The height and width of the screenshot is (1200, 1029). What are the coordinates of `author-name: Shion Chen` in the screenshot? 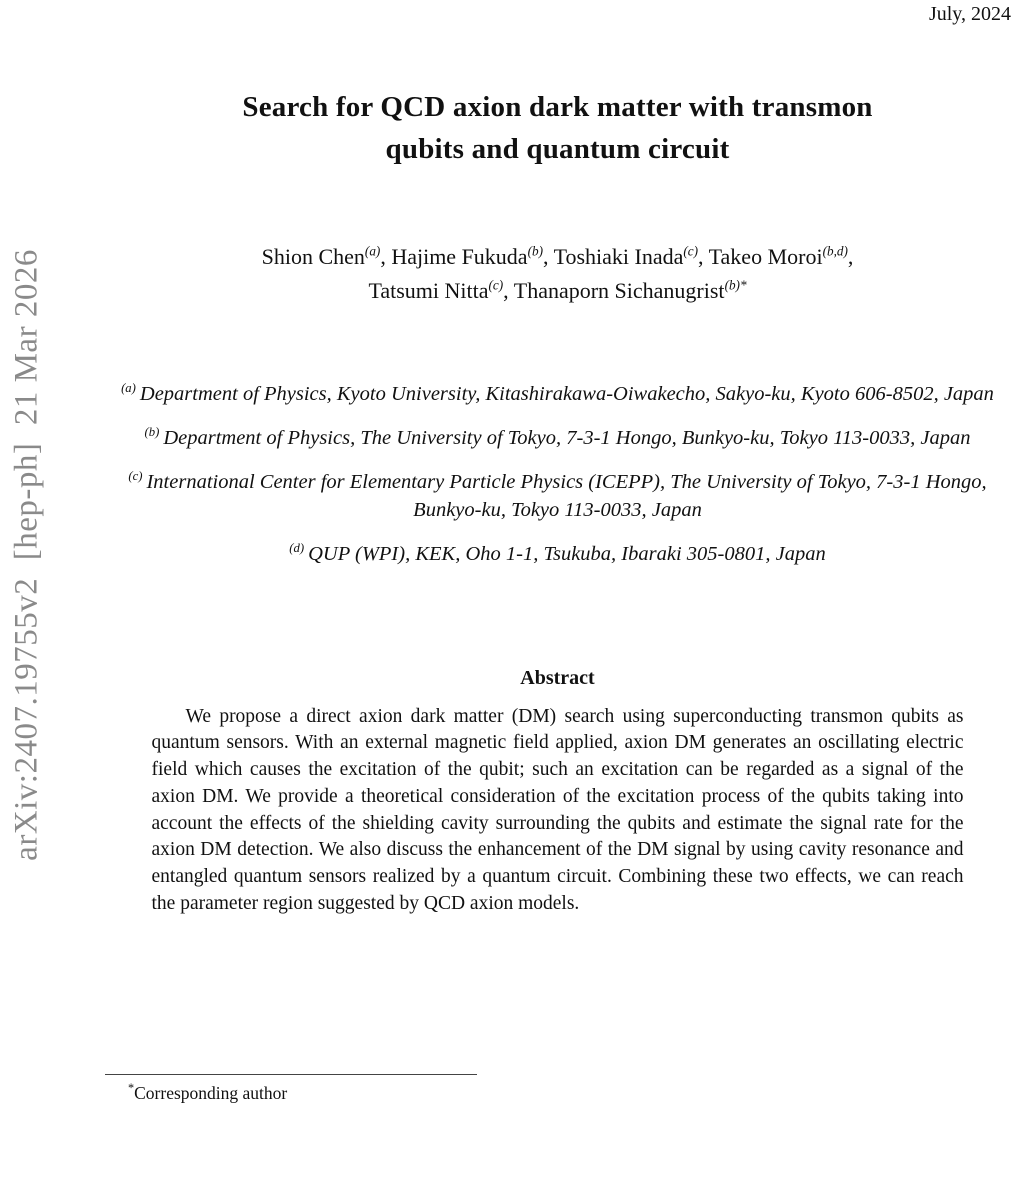 It's located at (313, 257).